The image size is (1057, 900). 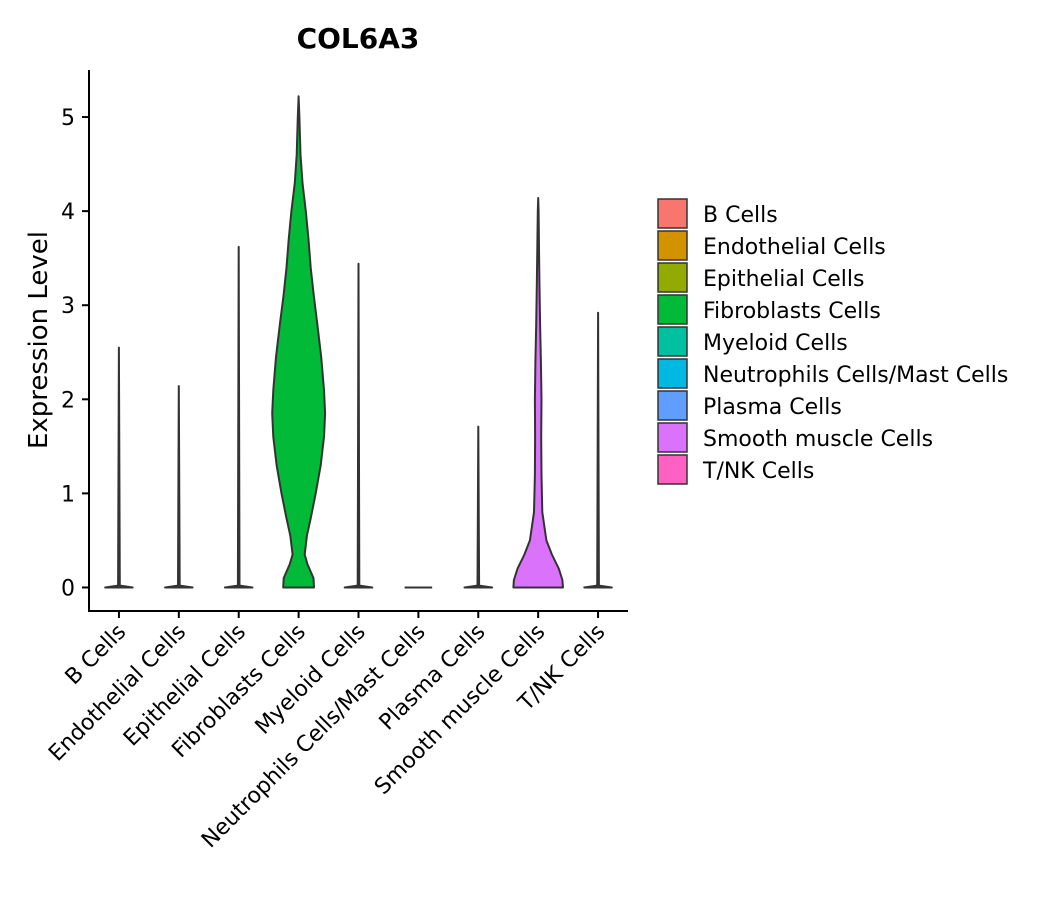 I want to click on y-tick-label: 2, so click(x=68, y=400).